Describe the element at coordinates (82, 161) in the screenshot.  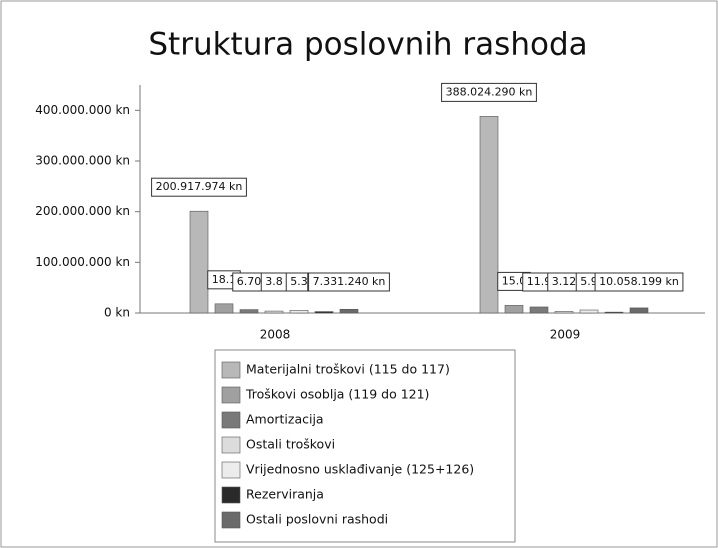
I see `y-tick-label: 300.000.000 kn` at that location.